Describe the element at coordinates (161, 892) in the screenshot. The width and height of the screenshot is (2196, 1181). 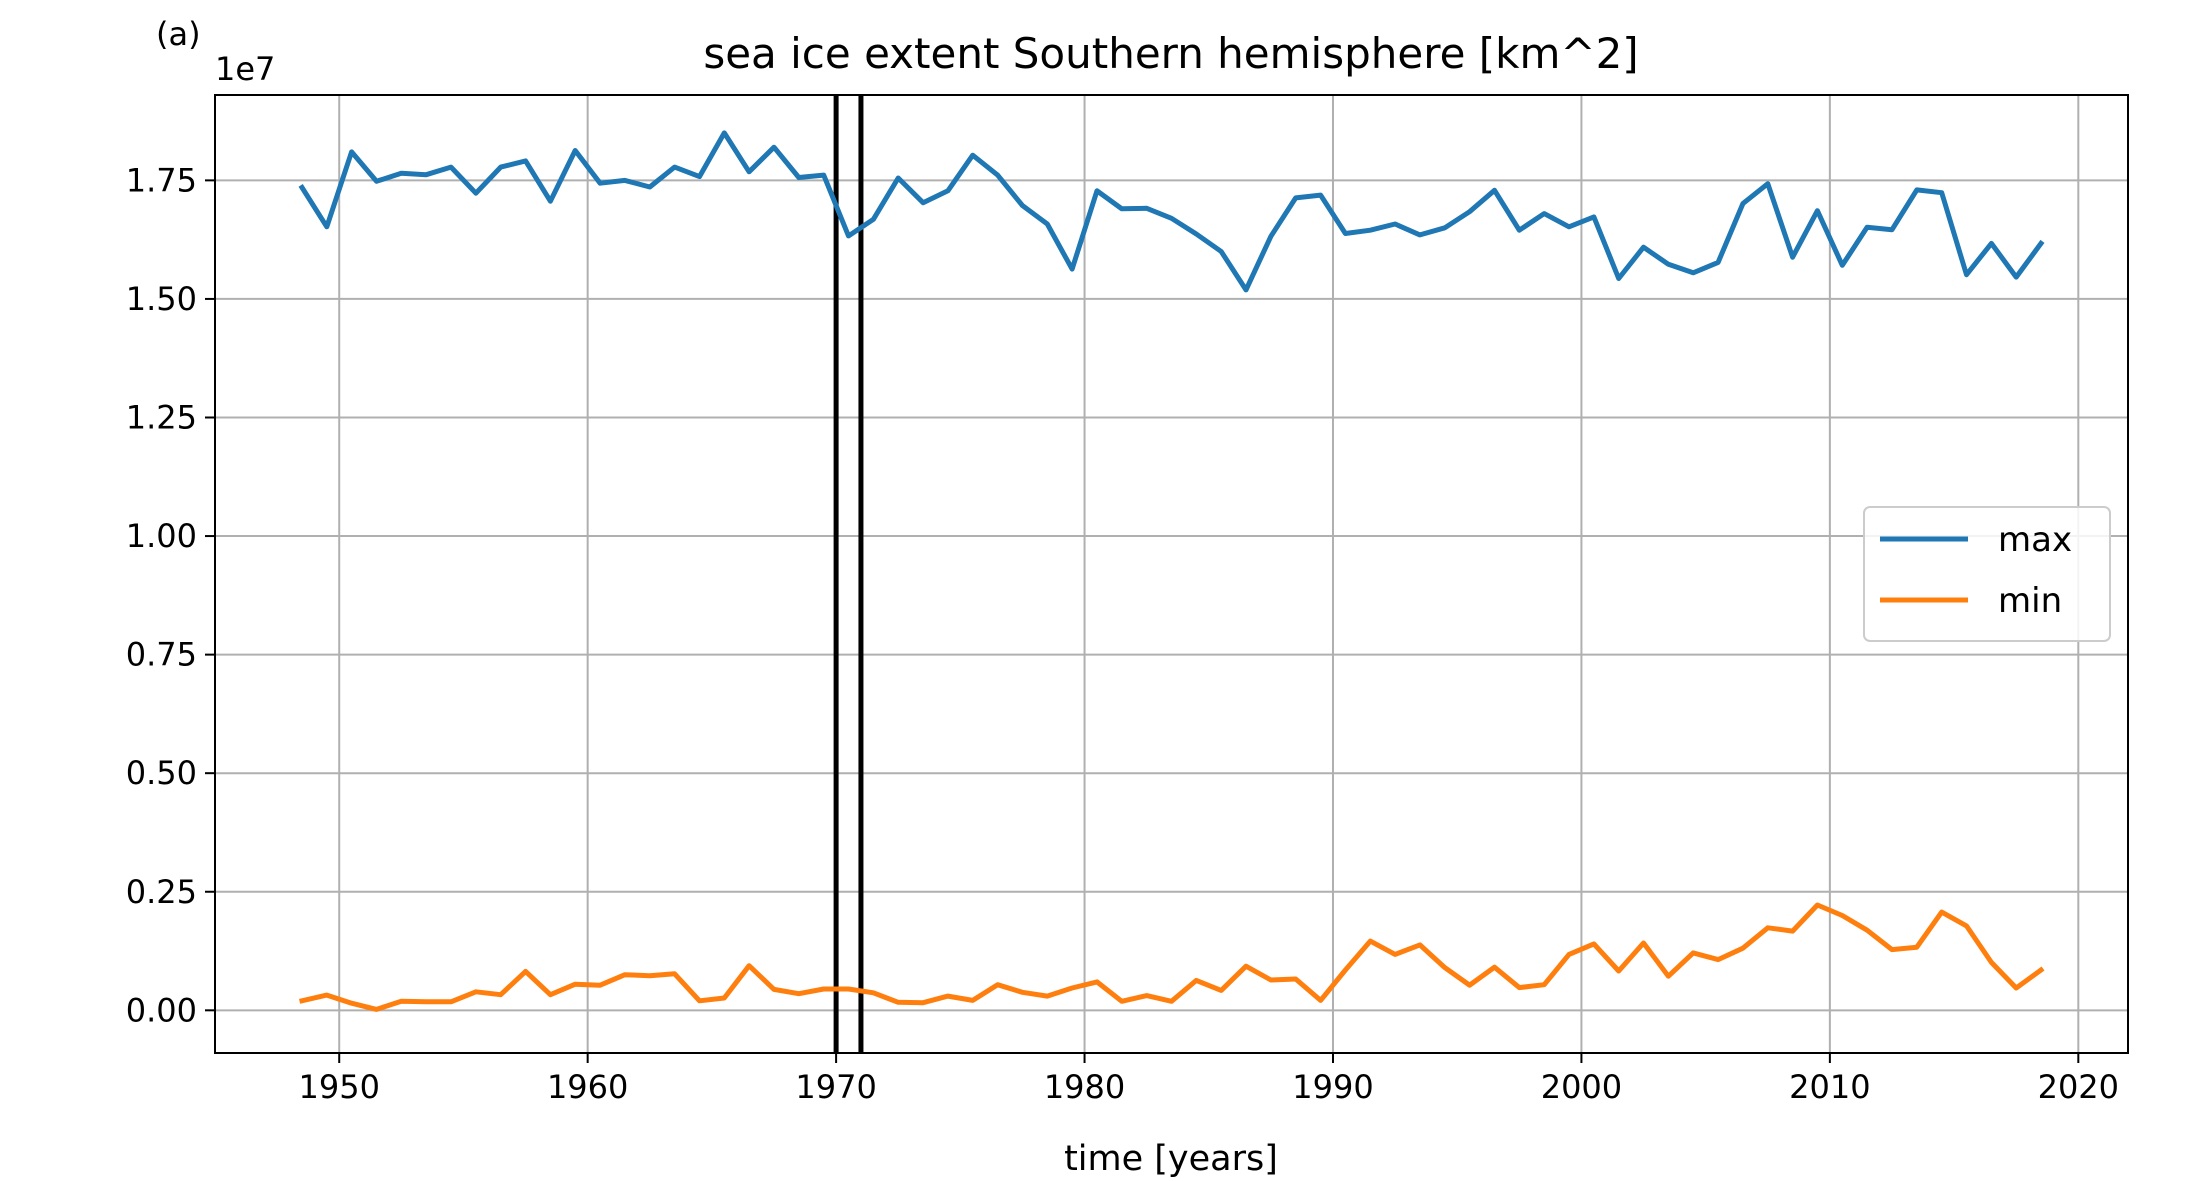
I see `y-tick-label: 0.25` at that location.